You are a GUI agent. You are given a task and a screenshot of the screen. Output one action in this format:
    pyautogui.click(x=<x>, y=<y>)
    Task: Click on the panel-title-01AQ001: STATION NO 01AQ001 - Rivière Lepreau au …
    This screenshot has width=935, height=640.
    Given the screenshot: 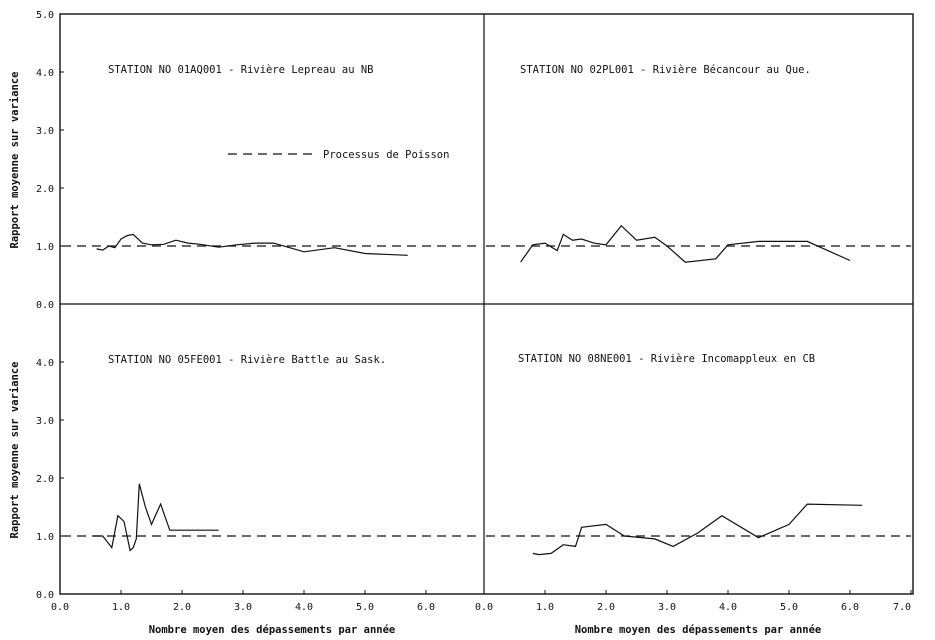 What is the action you would take?
    pyautogui.click(x=241, y=70)
    